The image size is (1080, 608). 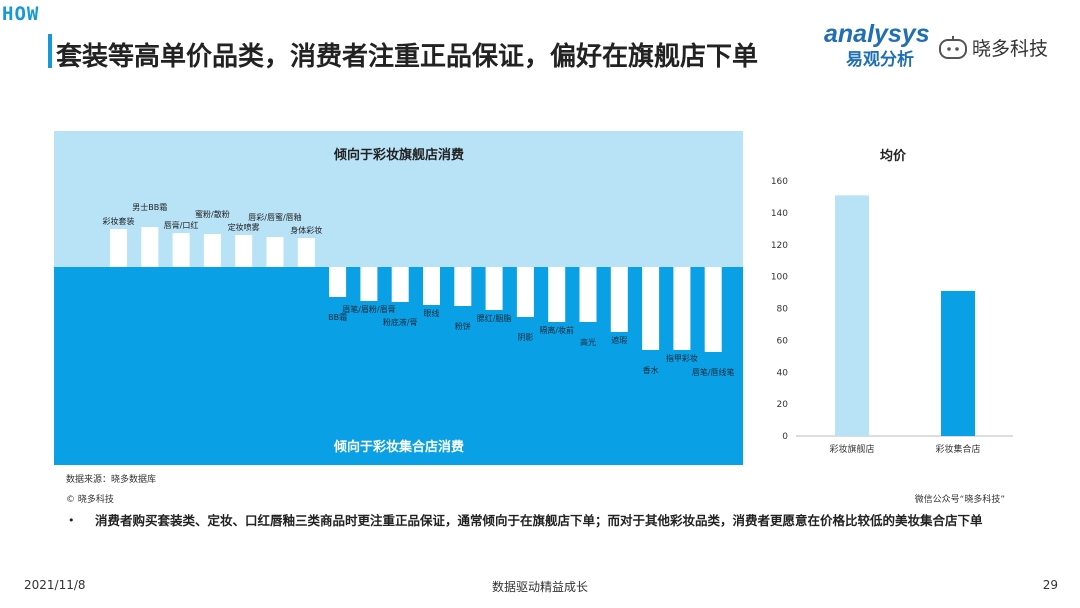 I want to click on avg-bar-彩妆旗舰店, so click(x=852, y=315).